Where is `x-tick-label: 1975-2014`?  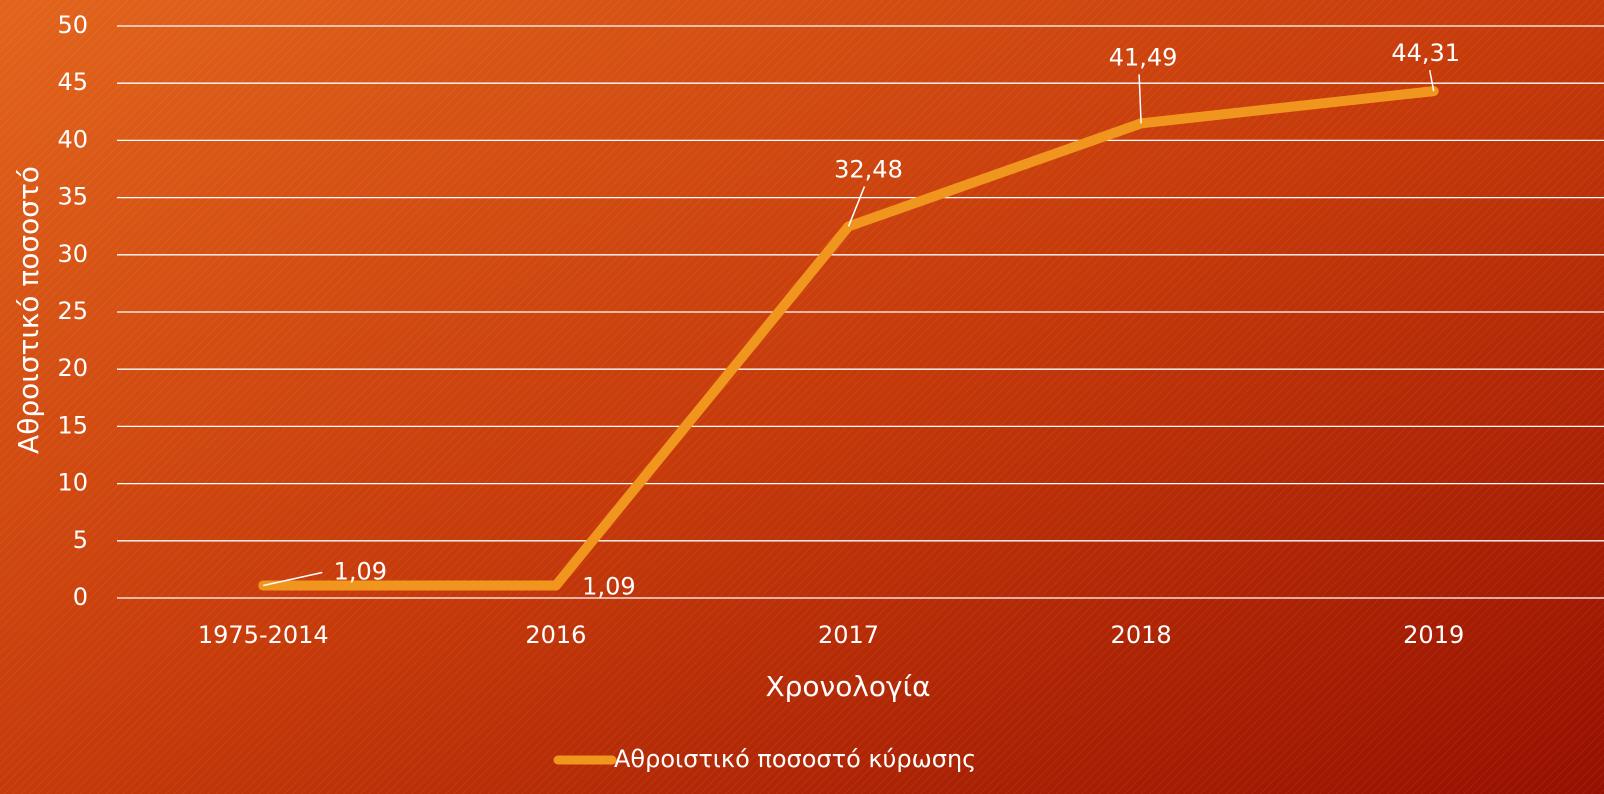 x-tick-label: 1975-2014 is located at coordinates (263, 635).